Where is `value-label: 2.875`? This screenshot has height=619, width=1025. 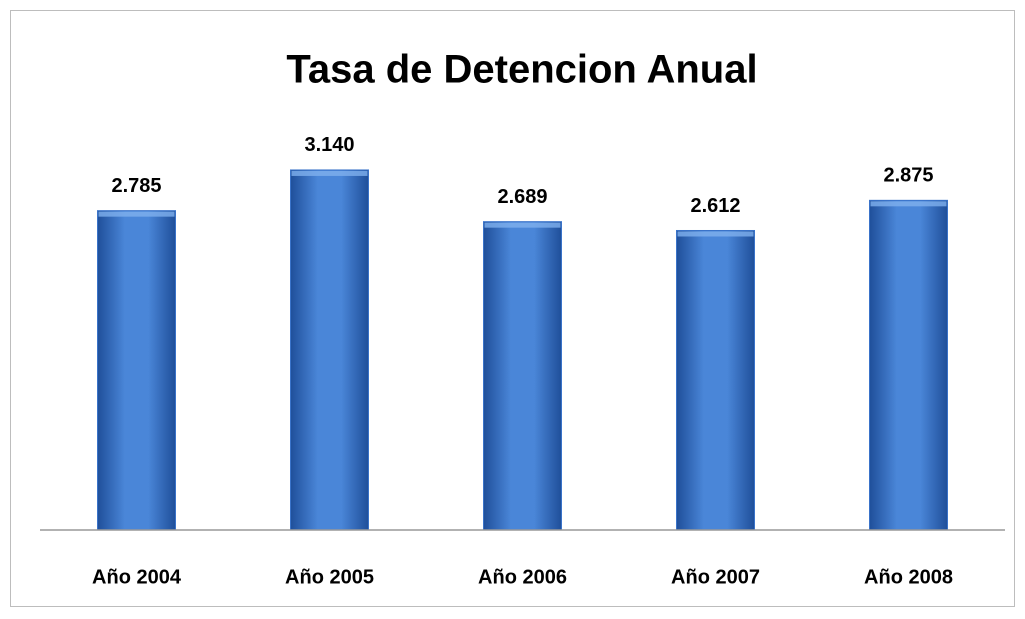
value-label: 2.875 is located at coordinates (908, 176).